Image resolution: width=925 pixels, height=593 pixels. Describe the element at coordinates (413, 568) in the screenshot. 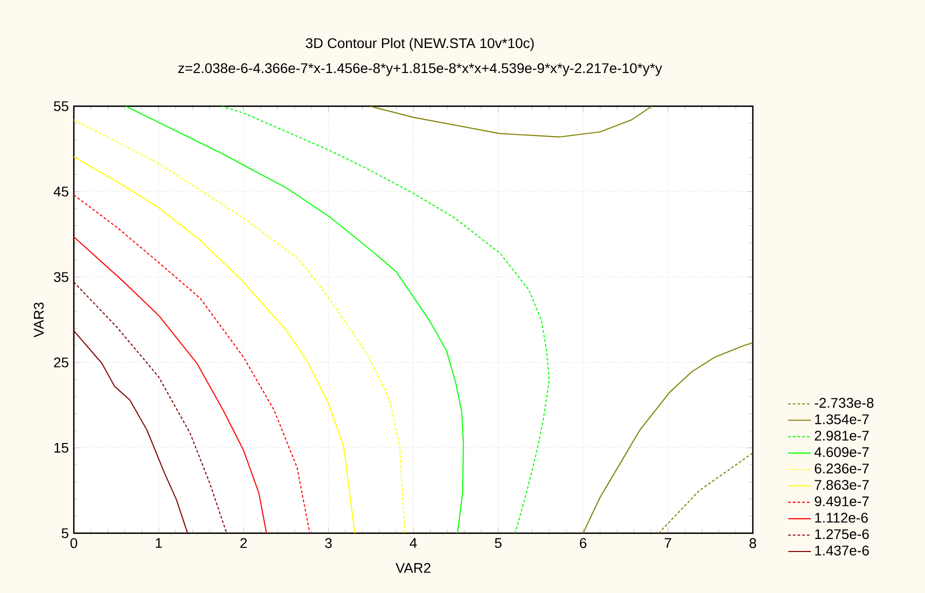

I see `x-axis-title: VAR2` at that location.